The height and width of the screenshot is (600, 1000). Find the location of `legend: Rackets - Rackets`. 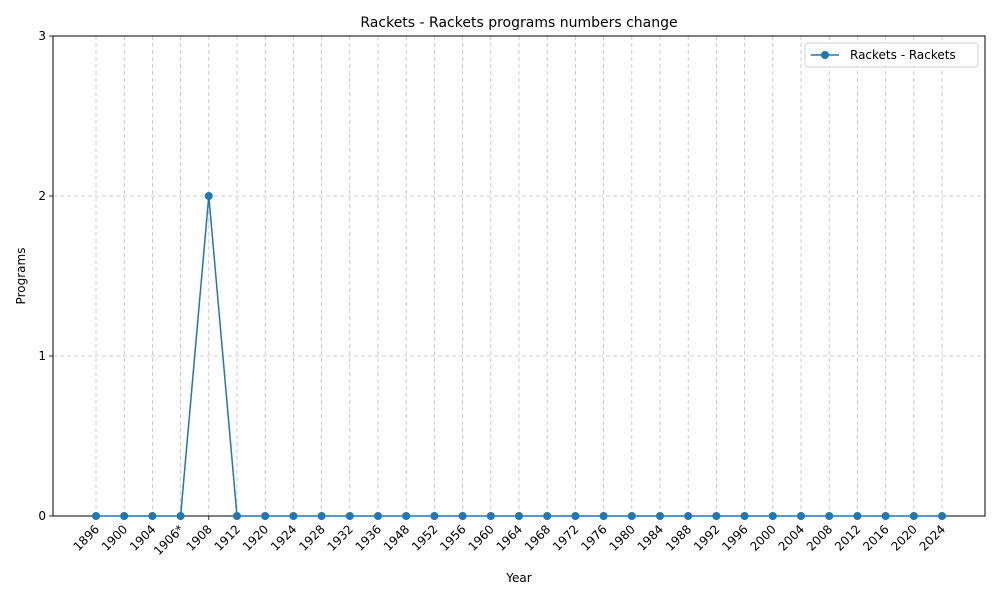

legend: Rackets - Rackets is located at coordinates (891, 55).